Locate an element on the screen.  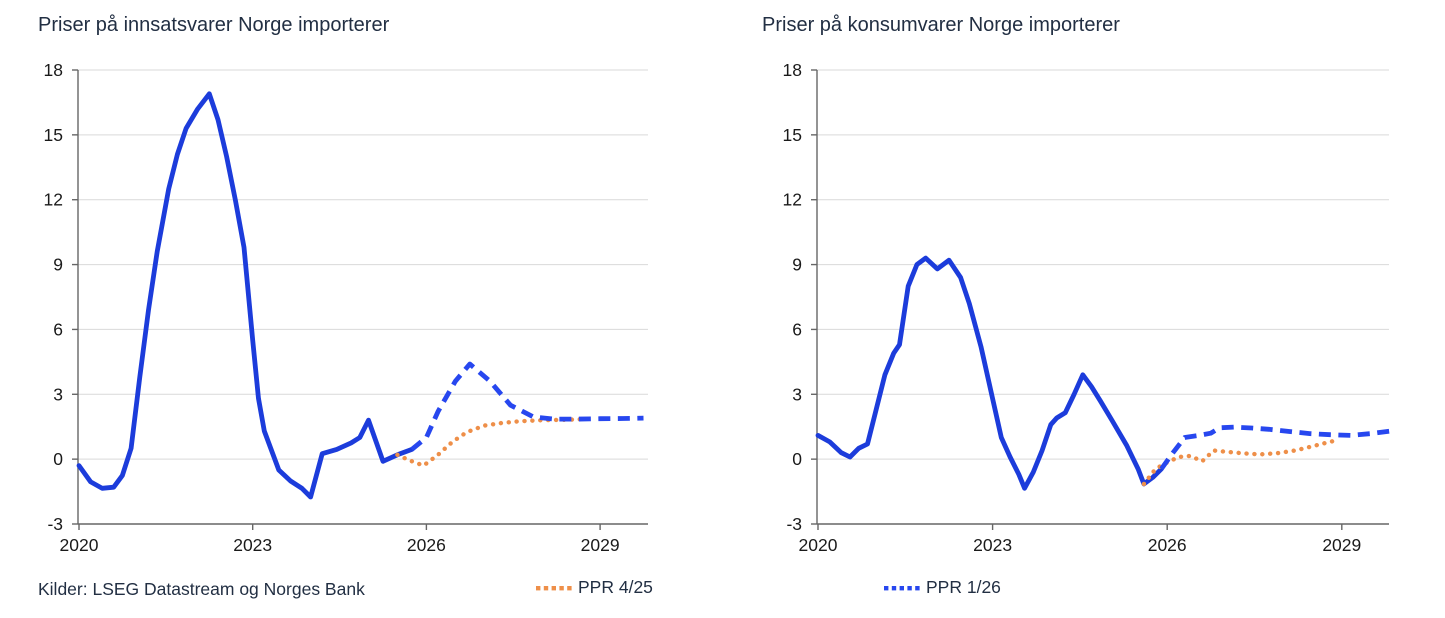
ppr-1-26-dashed-swatch is located at coordinates (902, 588).